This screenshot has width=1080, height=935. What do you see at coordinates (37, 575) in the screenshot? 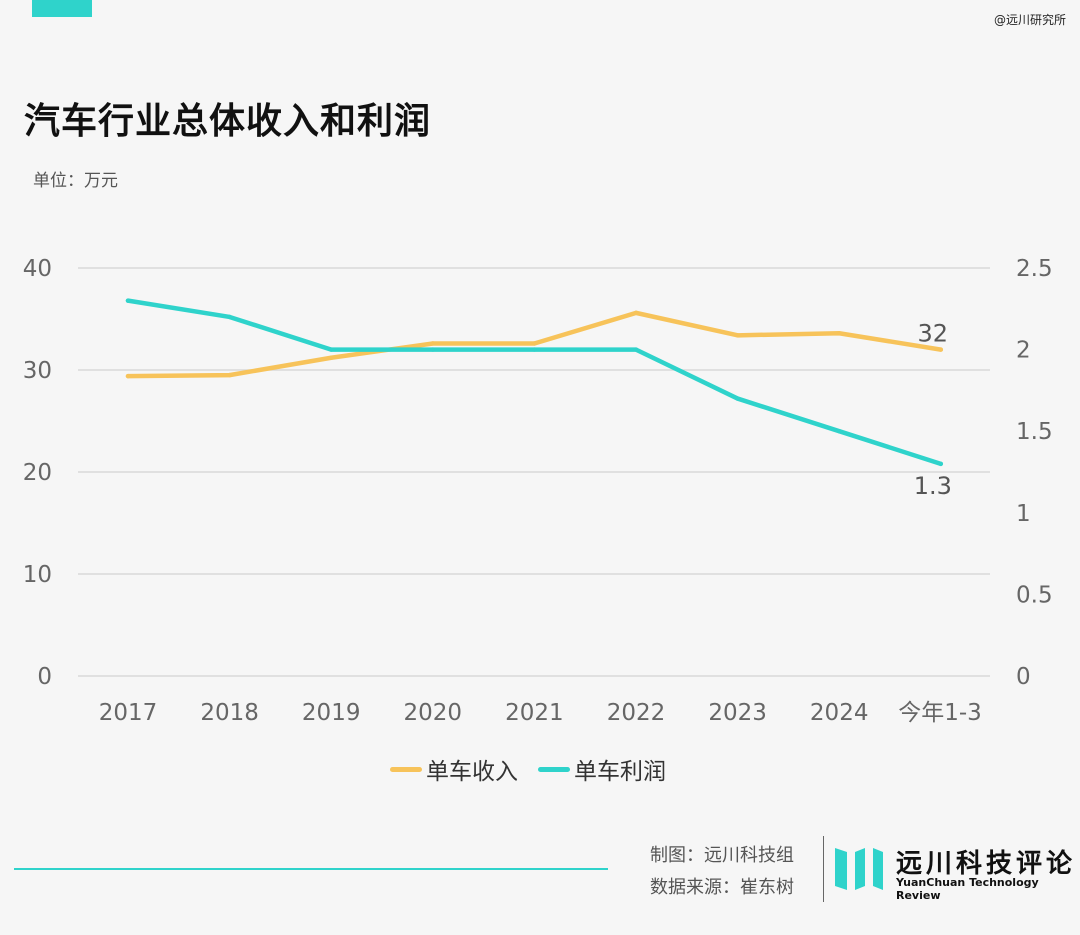
I see `left-axis-tick-label: 10` at bounding box center [37, 575].